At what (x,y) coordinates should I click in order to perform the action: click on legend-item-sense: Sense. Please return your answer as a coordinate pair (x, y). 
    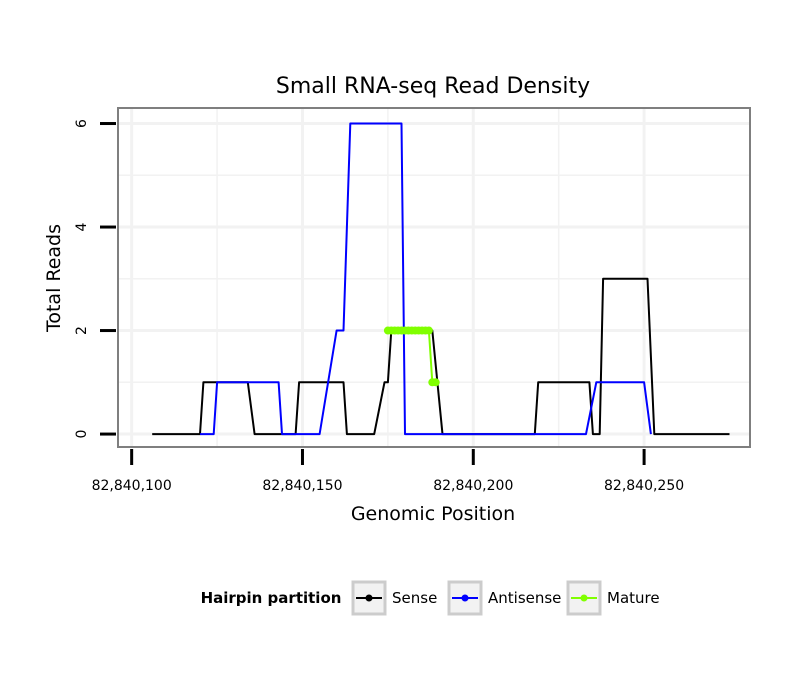
    Looking at the image, I should click on (394, 598).